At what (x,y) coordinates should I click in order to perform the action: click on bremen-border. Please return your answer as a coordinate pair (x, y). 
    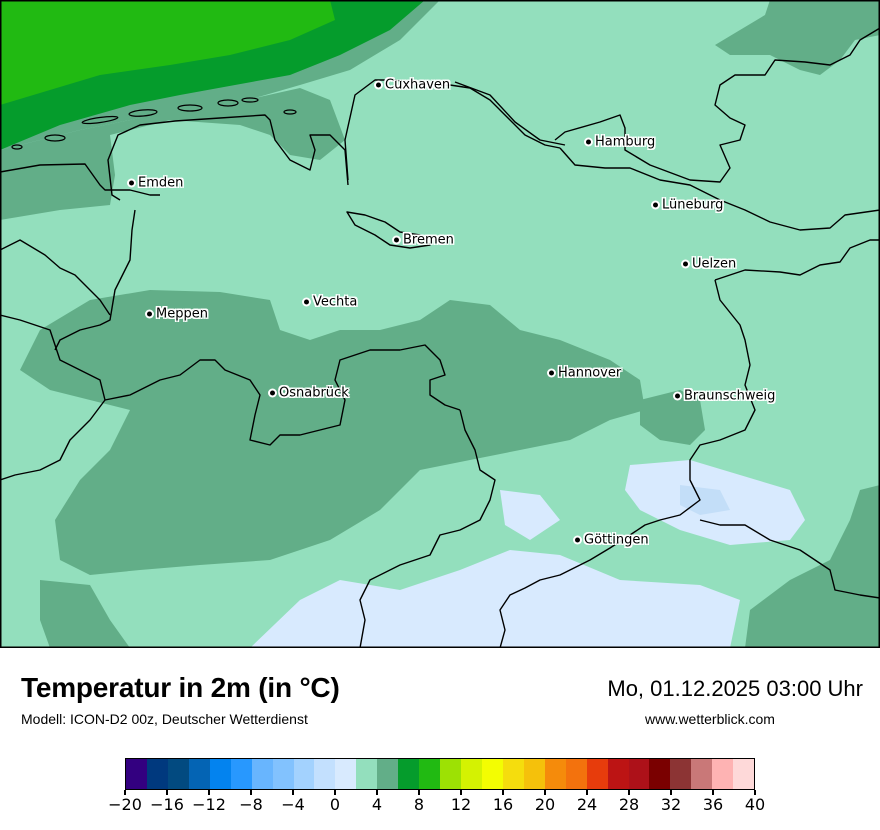
    Looking at the image, I should click on (388, 230).